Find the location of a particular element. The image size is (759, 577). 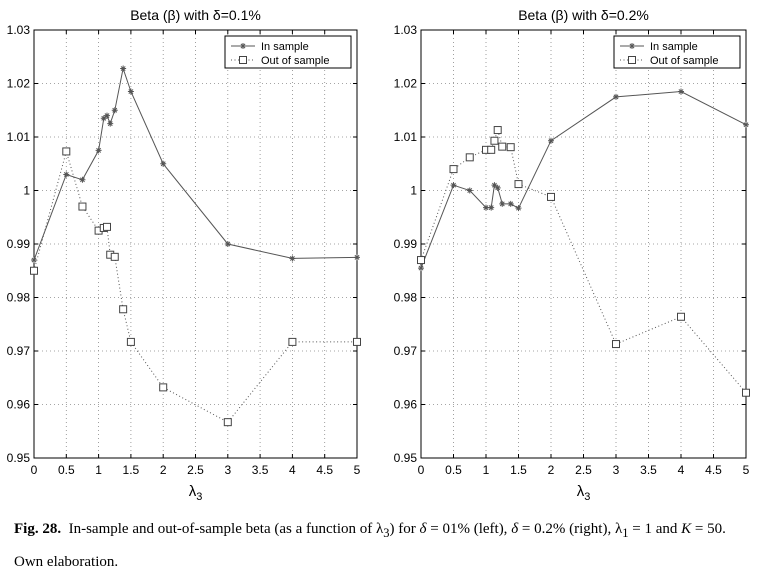

chart-title: Beta (β) with δ=0.2% is located at coordinates (583, 15).